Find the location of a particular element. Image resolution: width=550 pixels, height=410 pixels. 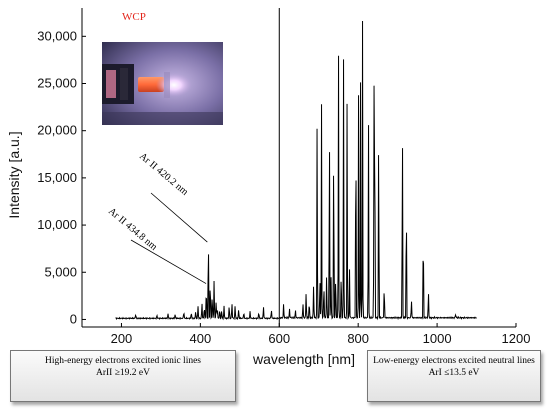

y-axis-label: Intensity [a.u.] is located at coordinates (14, 174).